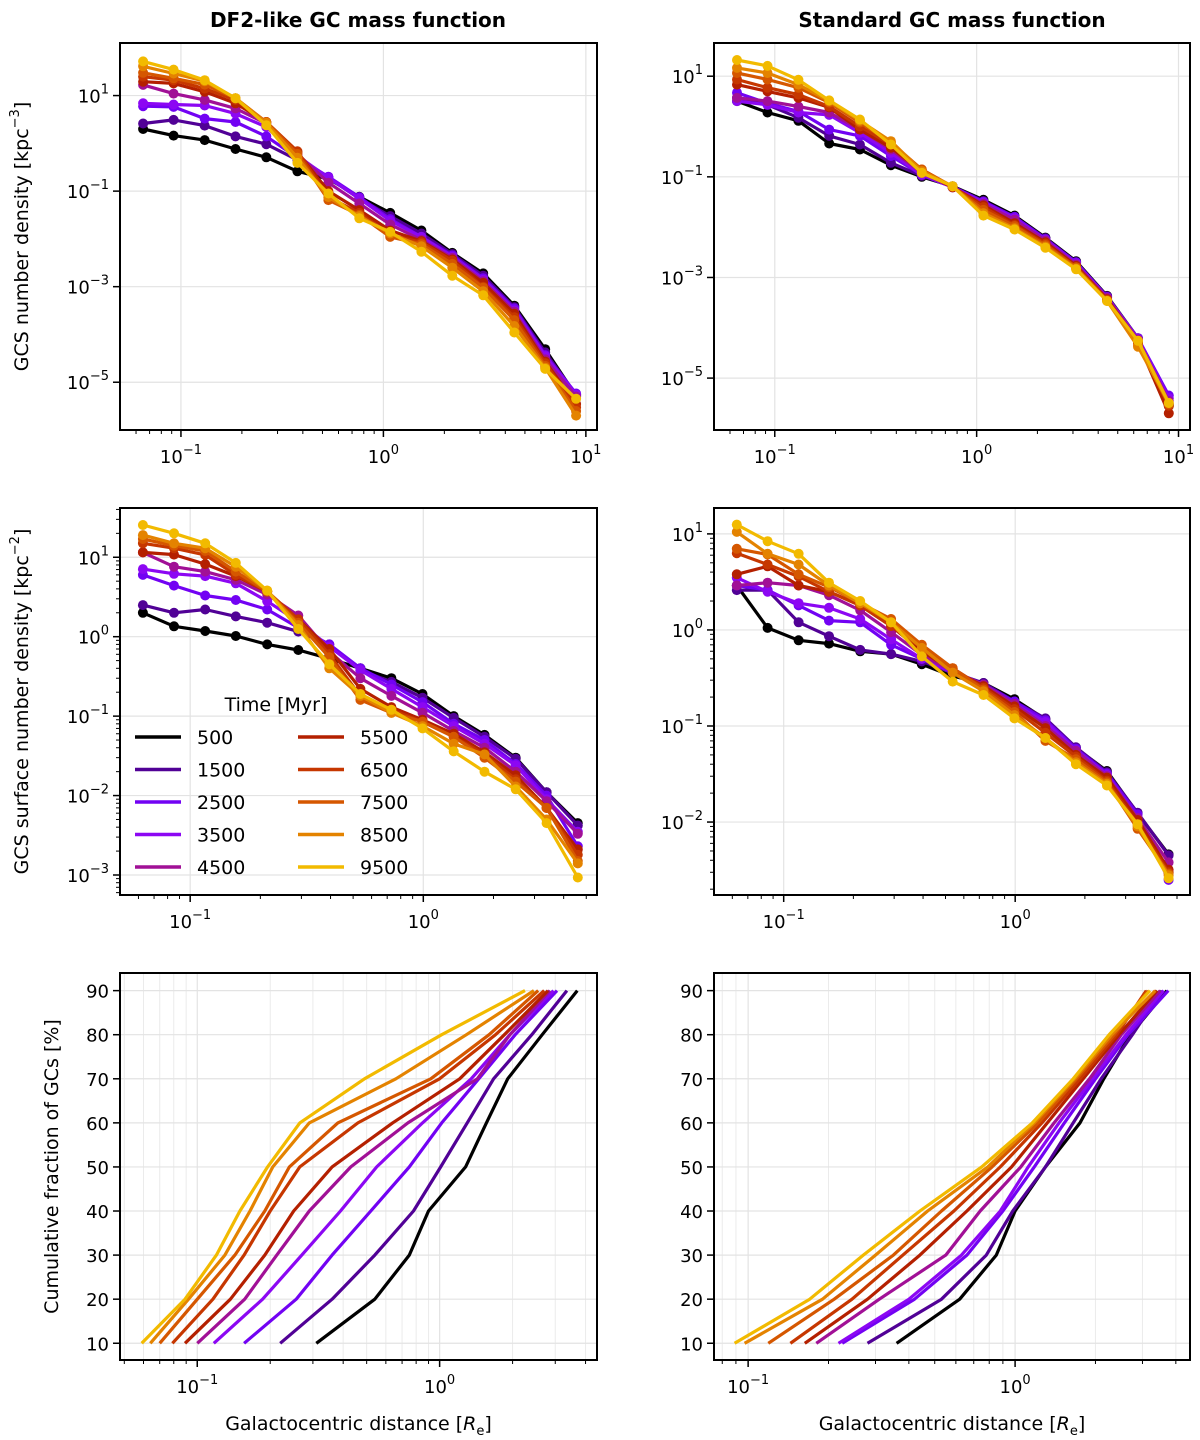  I want to click on y-tick-label: 50, so click(691, 1168).